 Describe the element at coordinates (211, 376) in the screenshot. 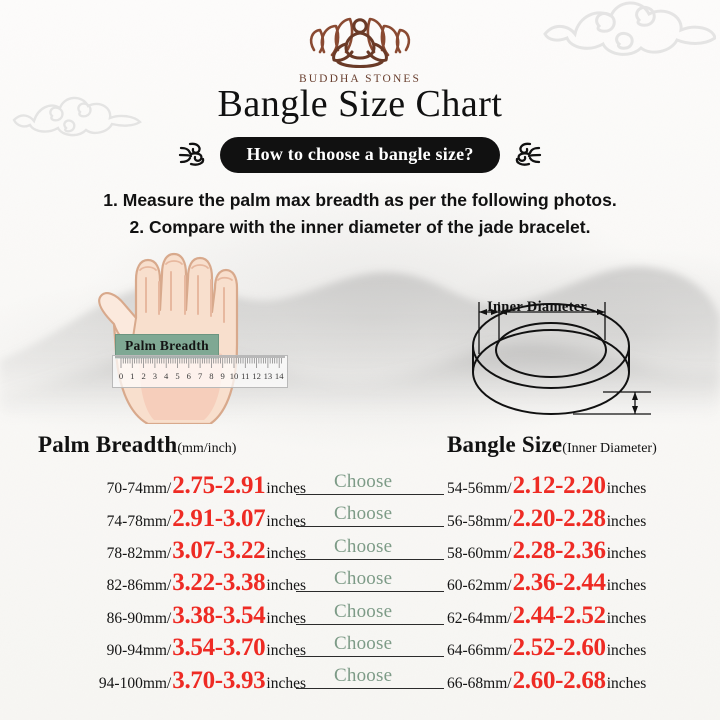

I see `ruler-tick-label: 8` at that location.